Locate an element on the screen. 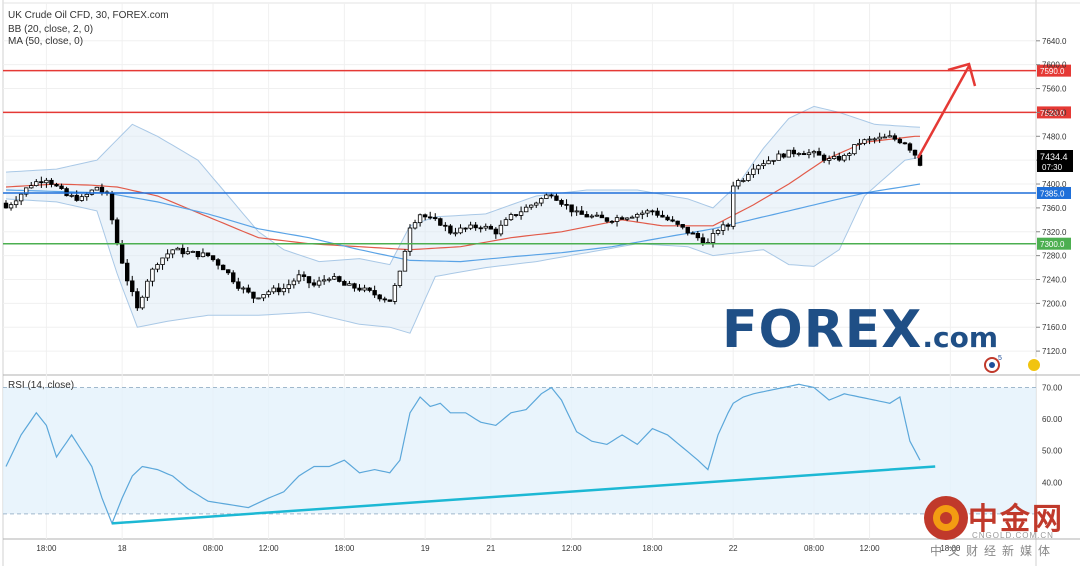 The height and width of the screenshot is (566, 1080). ma-legend: MA (50, close, 0) is located at coordinates (46, 41).